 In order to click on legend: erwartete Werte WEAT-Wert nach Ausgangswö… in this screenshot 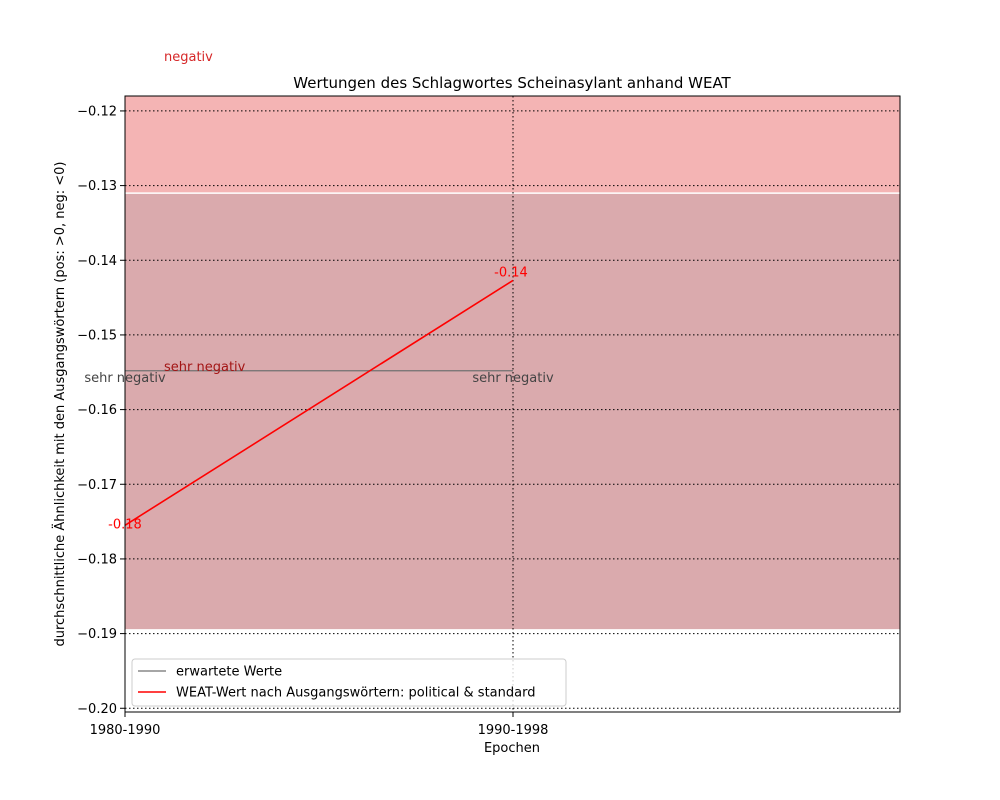, I will do `click(349, 682)`.